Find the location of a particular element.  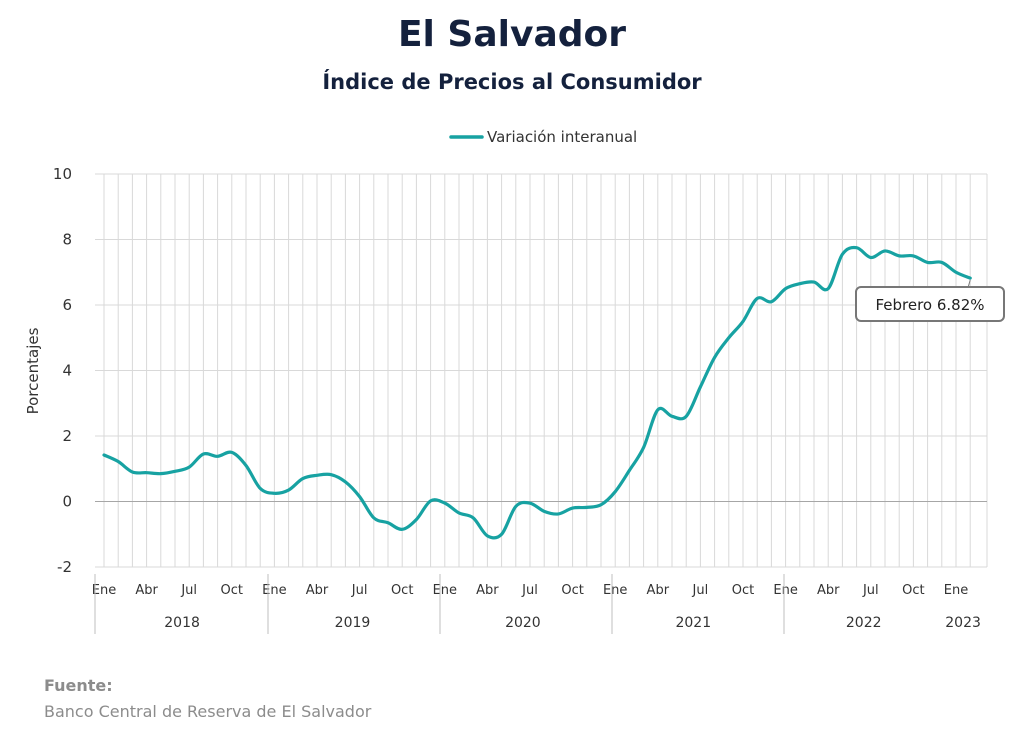

chart-subtitle: Índice de Precios al Consumidor is located at coordinates (512, 82).